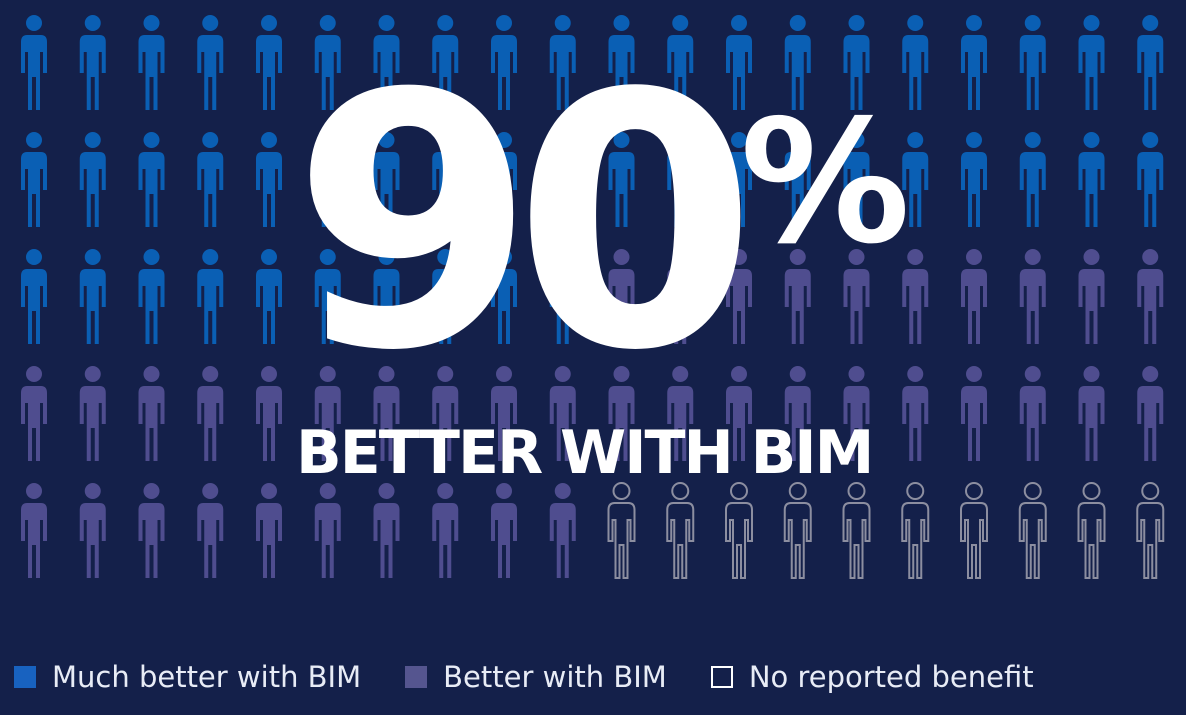 This screenshot has height=715, width=1186. I want to click on legend-label: No reported benefit, so click(891, 677).